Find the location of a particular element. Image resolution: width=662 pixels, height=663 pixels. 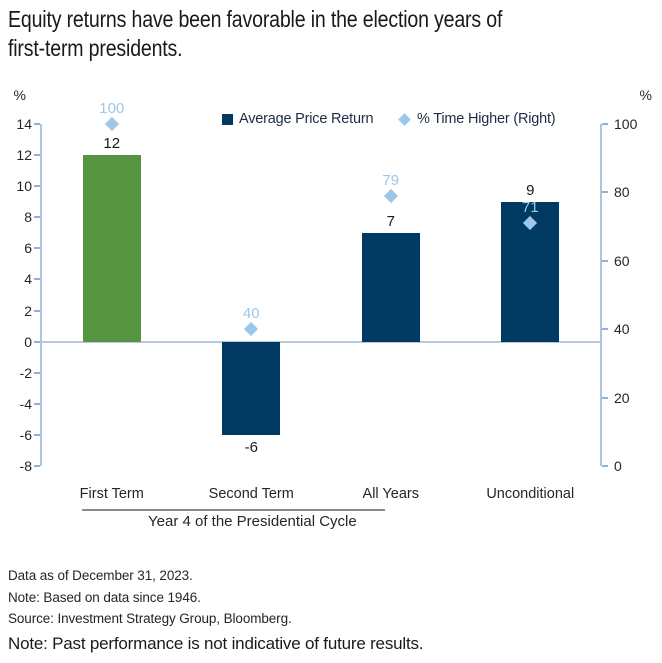

left-axis-tick-label: 6 is located at coordinates (28, 248).